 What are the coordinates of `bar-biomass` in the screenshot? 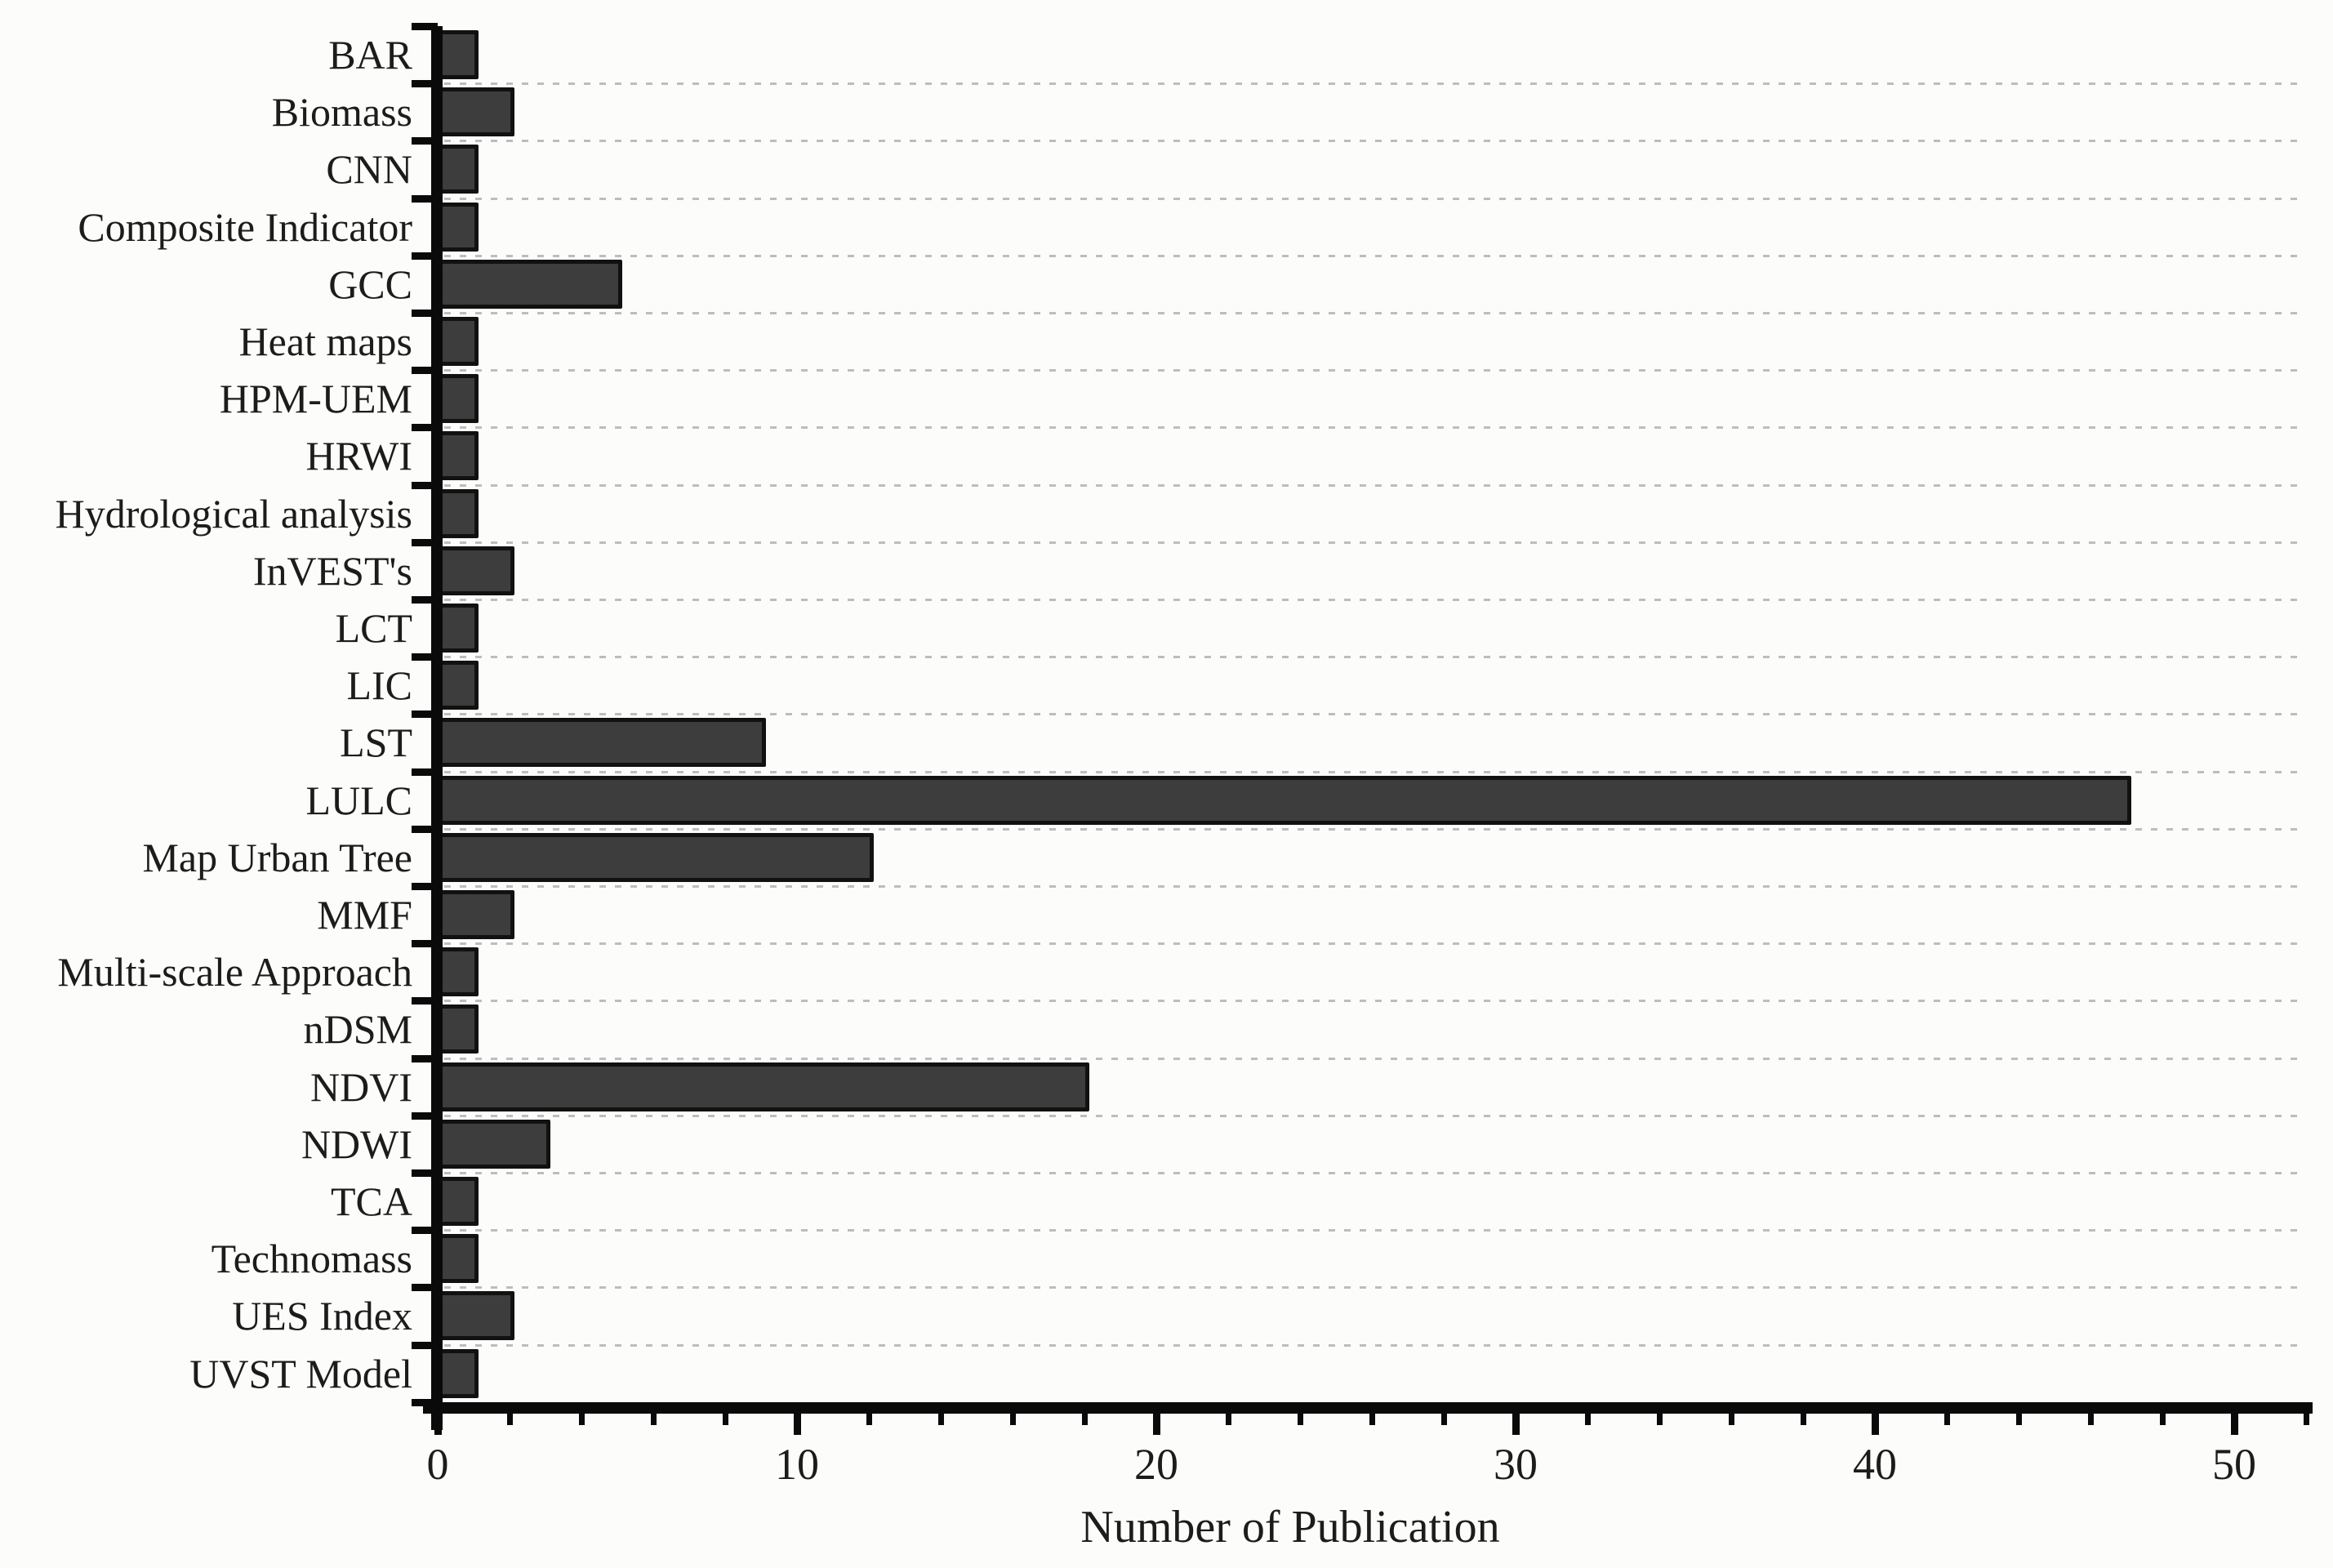 It's located at (476, 112).